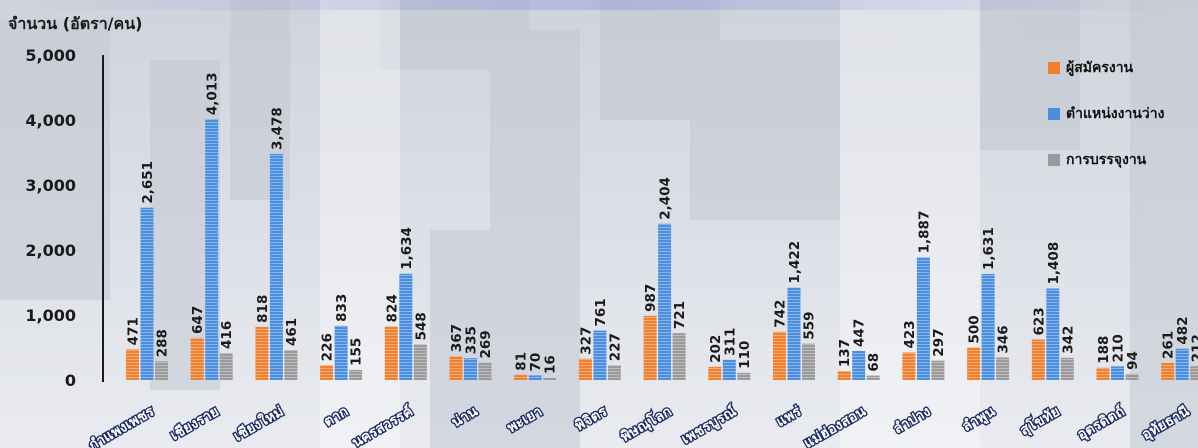  What do you see at coordinates (845, 353) in the screenshot?
I see `bar-value-label: 137` at bounding box center [845, 353].